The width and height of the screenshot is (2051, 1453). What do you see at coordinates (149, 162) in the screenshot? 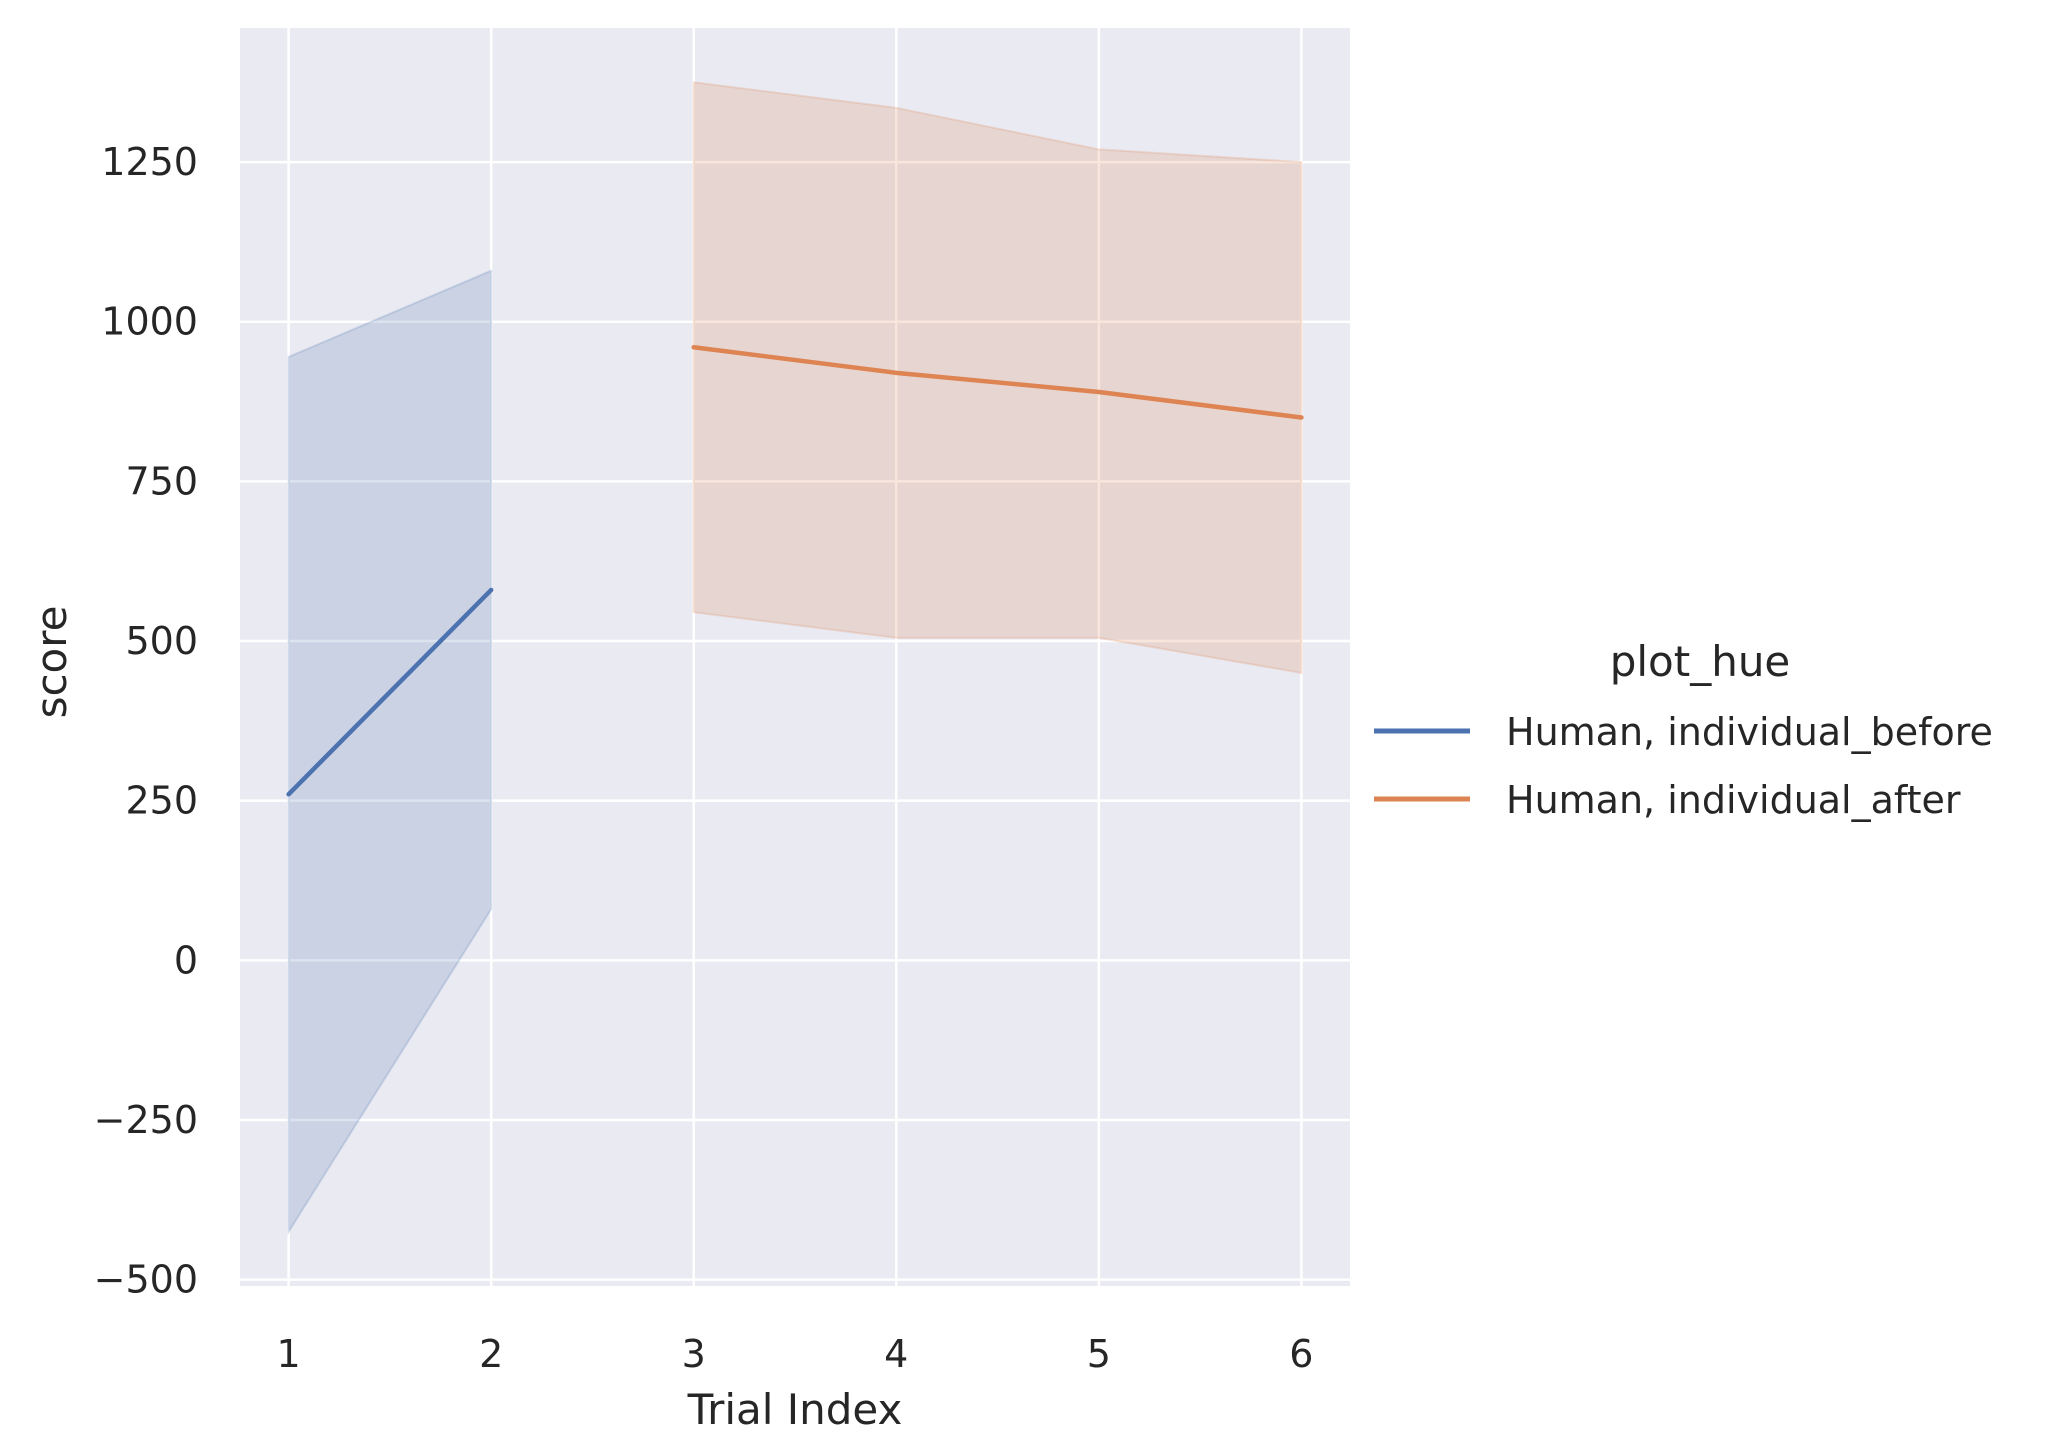
I see `y-tick-label: 1250` at bounding box center [149, 162].